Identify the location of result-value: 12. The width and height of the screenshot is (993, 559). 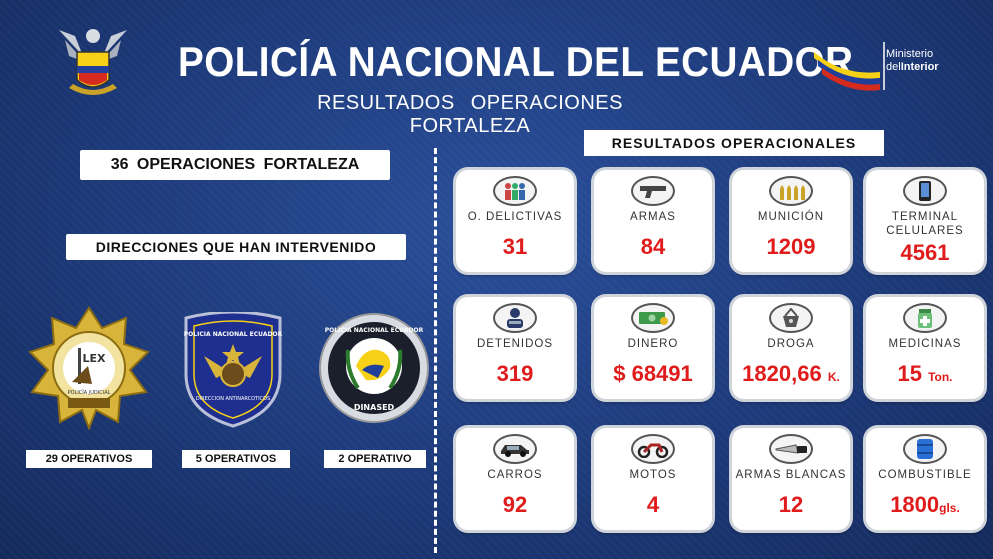
(791, 504).